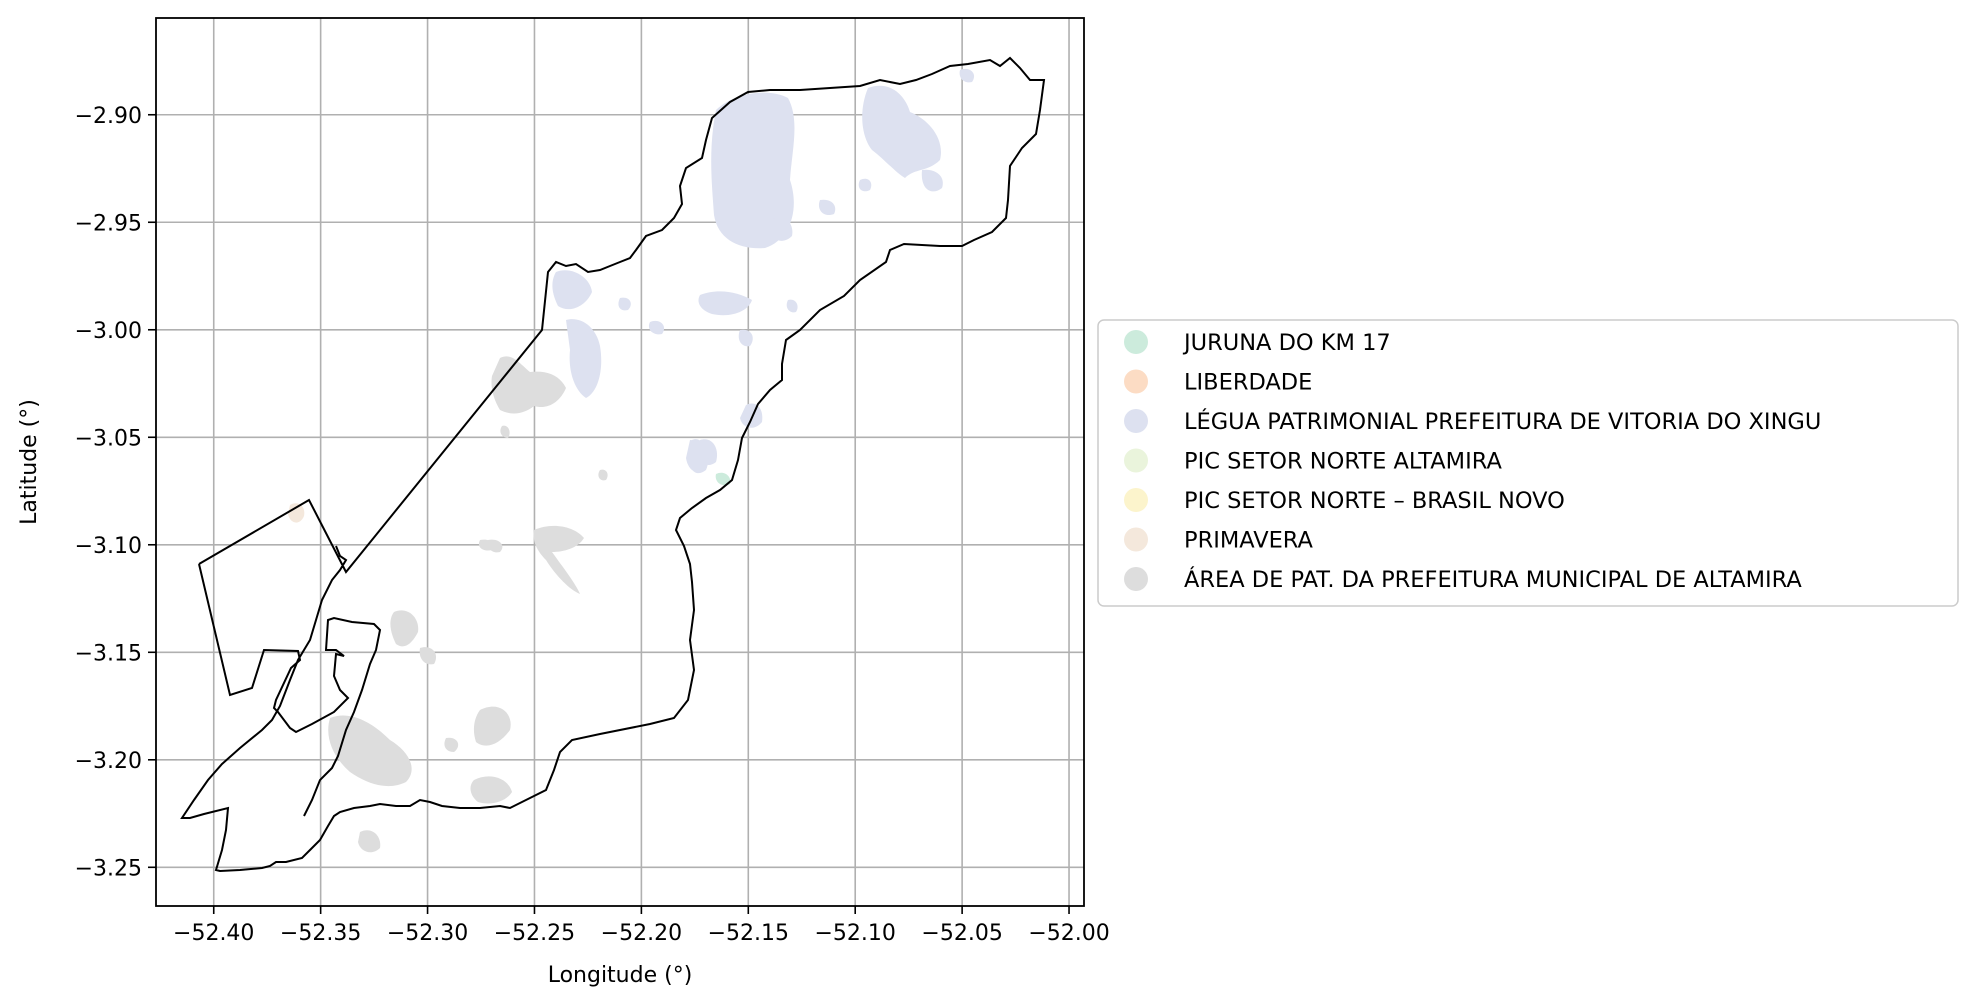 The height and width of the screenshot is (1006, 1968). I want to click on boundary-outline, so click(290, 690).